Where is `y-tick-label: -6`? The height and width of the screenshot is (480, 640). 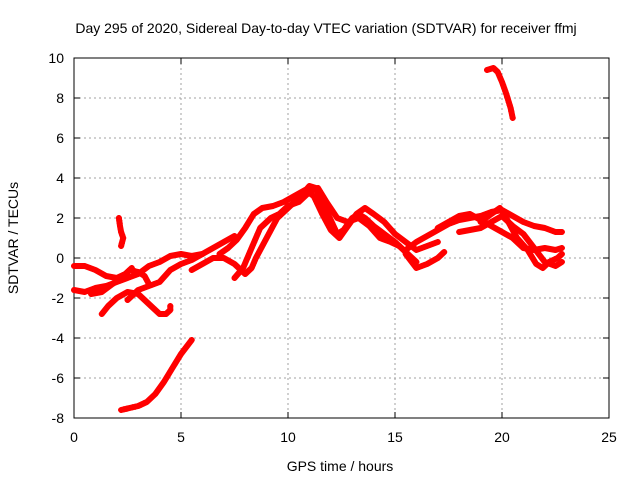
y-tick-label: -6 is located at coordinates (58, 378).